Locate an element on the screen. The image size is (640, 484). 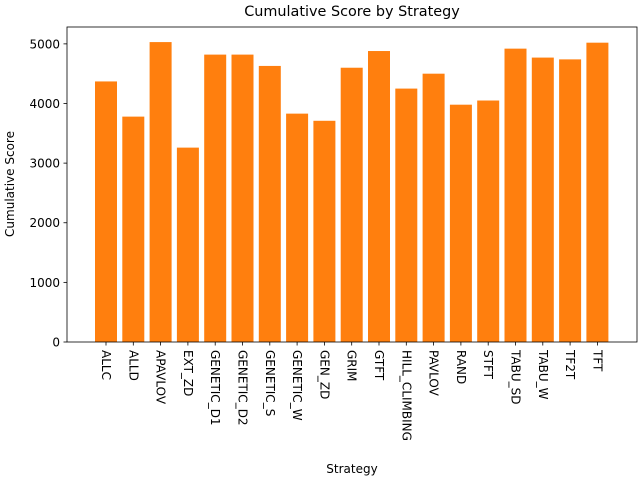
bar-ext-zd is located at coordinates (187, 244).